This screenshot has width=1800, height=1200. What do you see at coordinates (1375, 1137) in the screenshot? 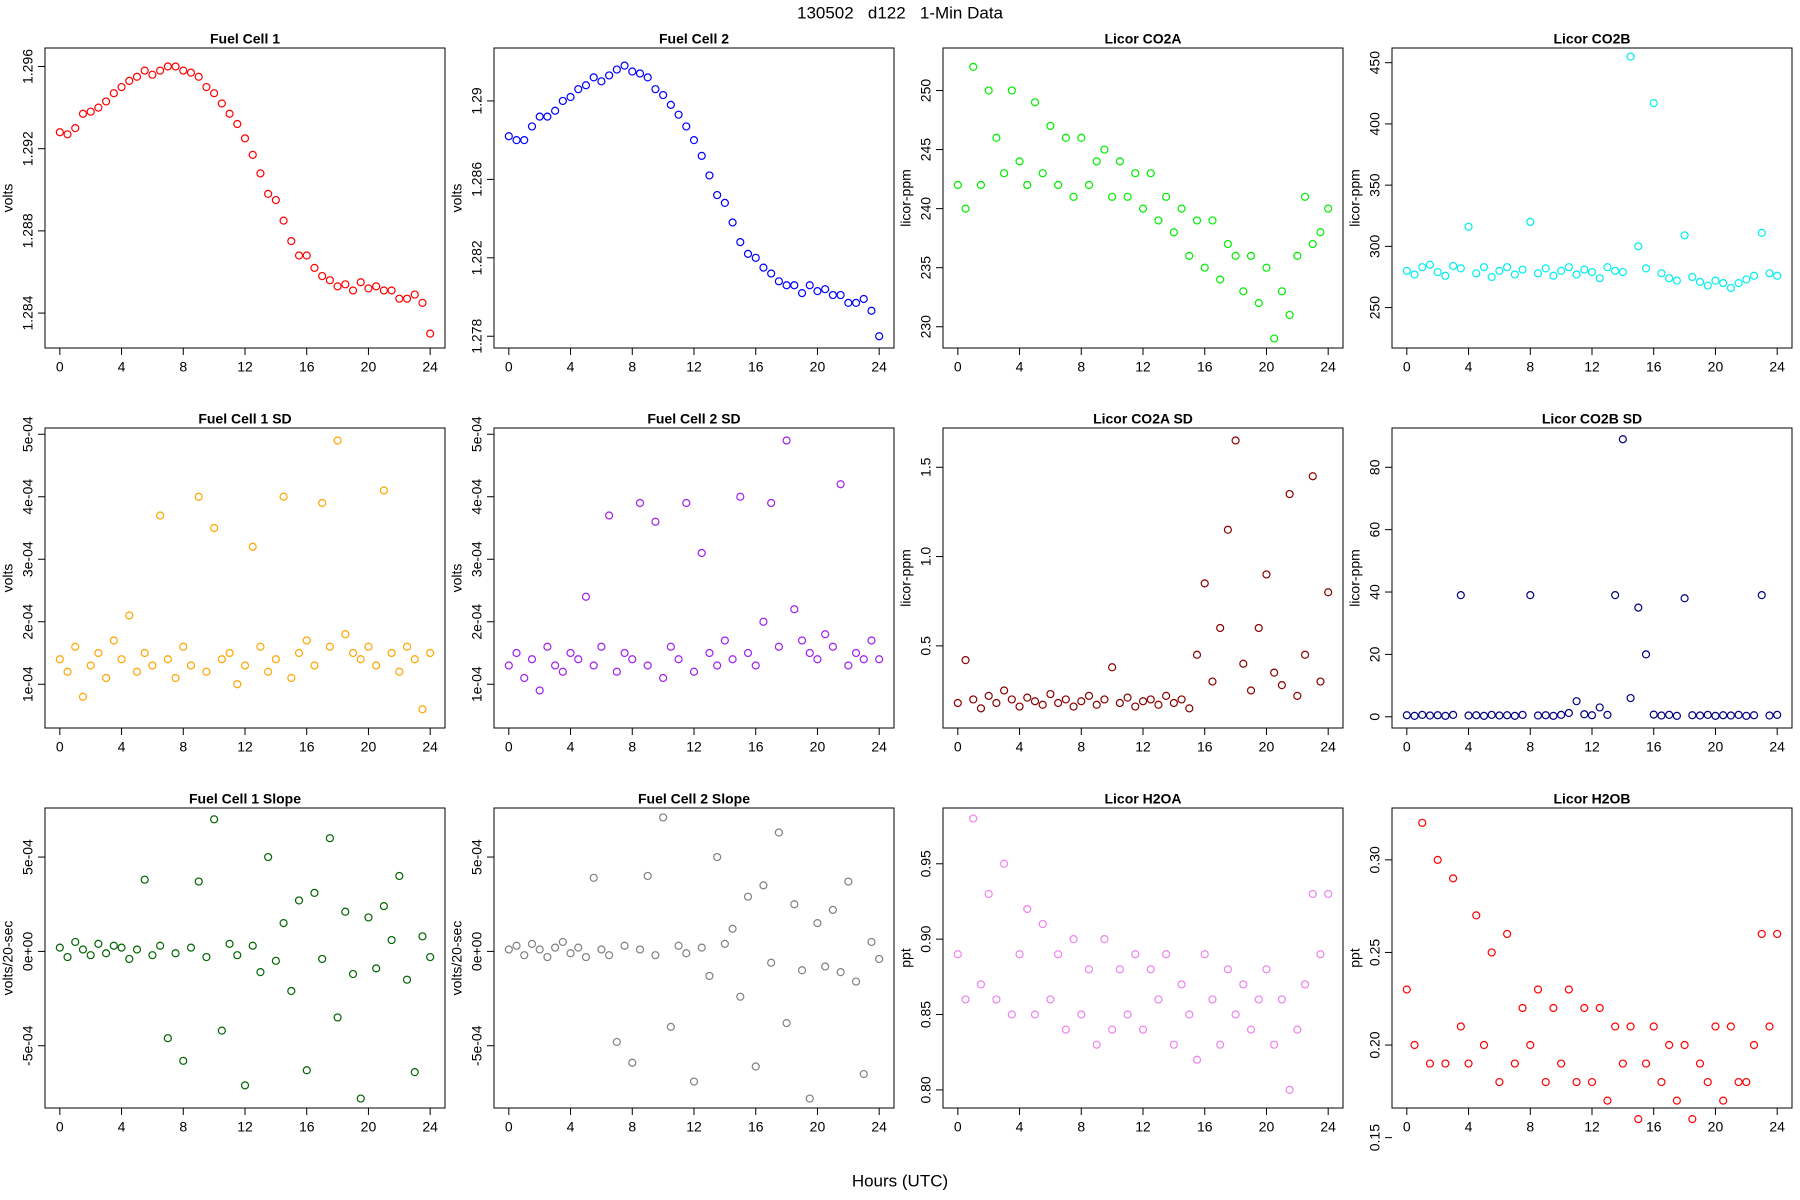
I see `y-tick-label: 0.15` at bounding box center [1375, 1137].